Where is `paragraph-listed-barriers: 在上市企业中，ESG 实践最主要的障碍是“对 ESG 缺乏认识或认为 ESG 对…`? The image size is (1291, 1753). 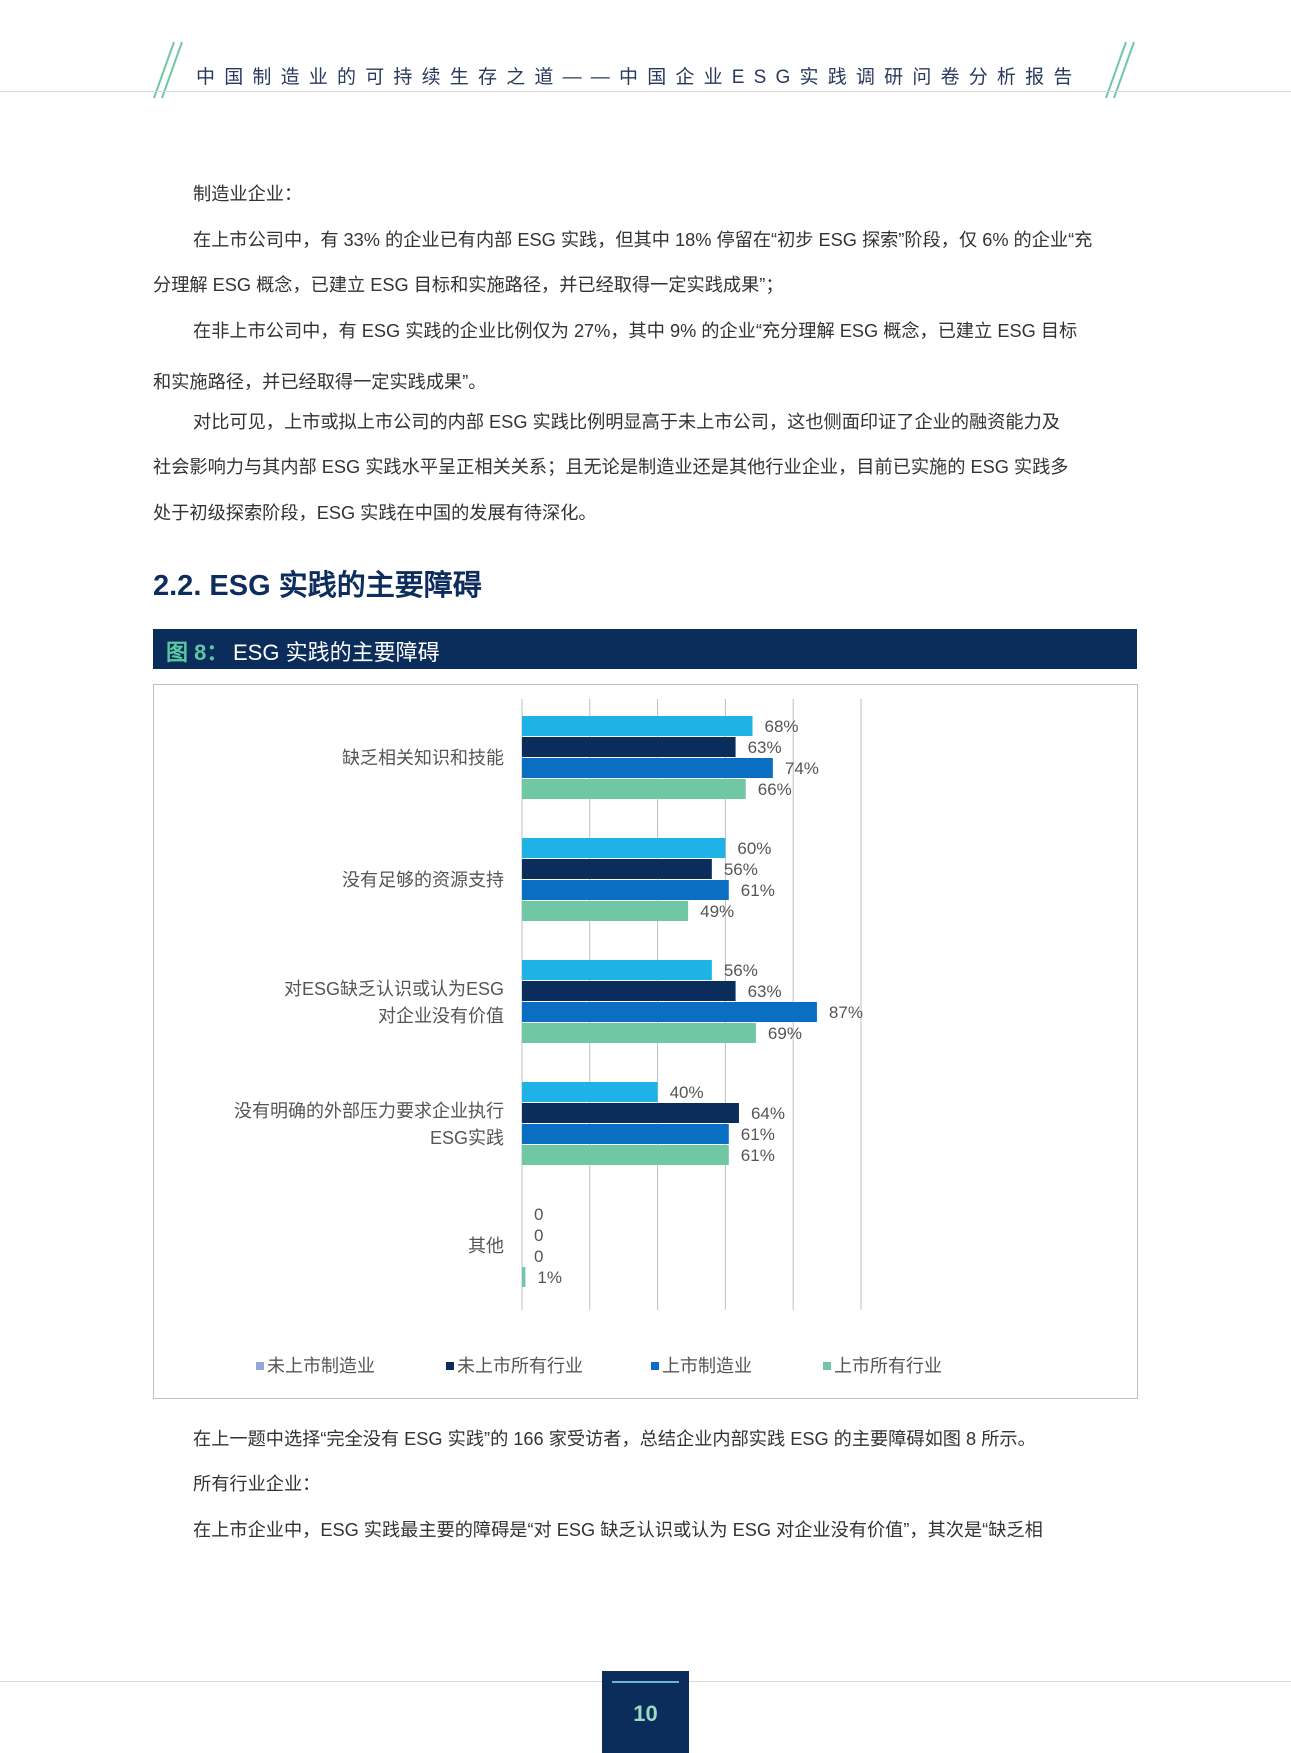 paragraph-listed-barriers: 在上市企业中，ESG 实践最主要的障碍是“对 ESG 缺乏认识或认为 ESG 对… is located at coordinates (618, 1530).